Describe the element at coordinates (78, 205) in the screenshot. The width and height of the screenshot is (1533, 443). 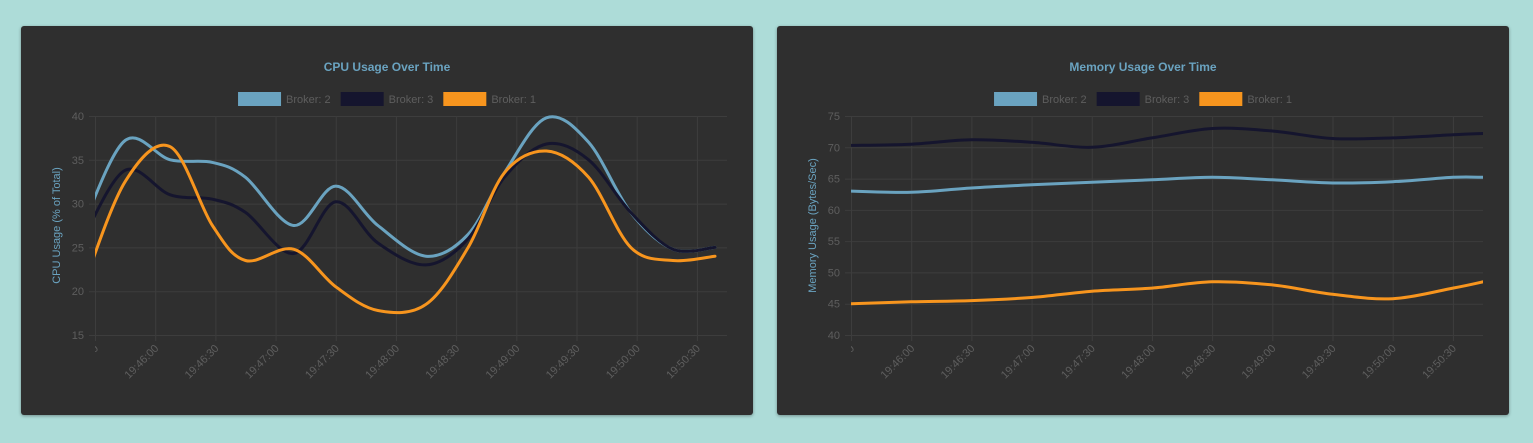
I see `y-tick-label: 30` at that location.